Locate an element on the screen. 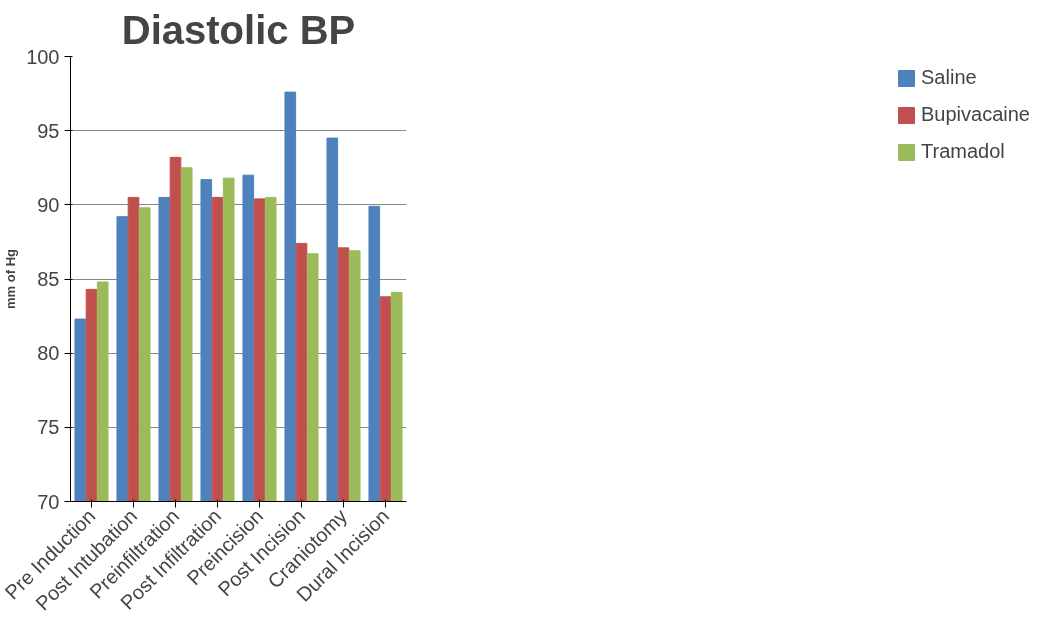 The image size is (1055, 635). y-tick-label: 70 is located at coordinates (48, 501).